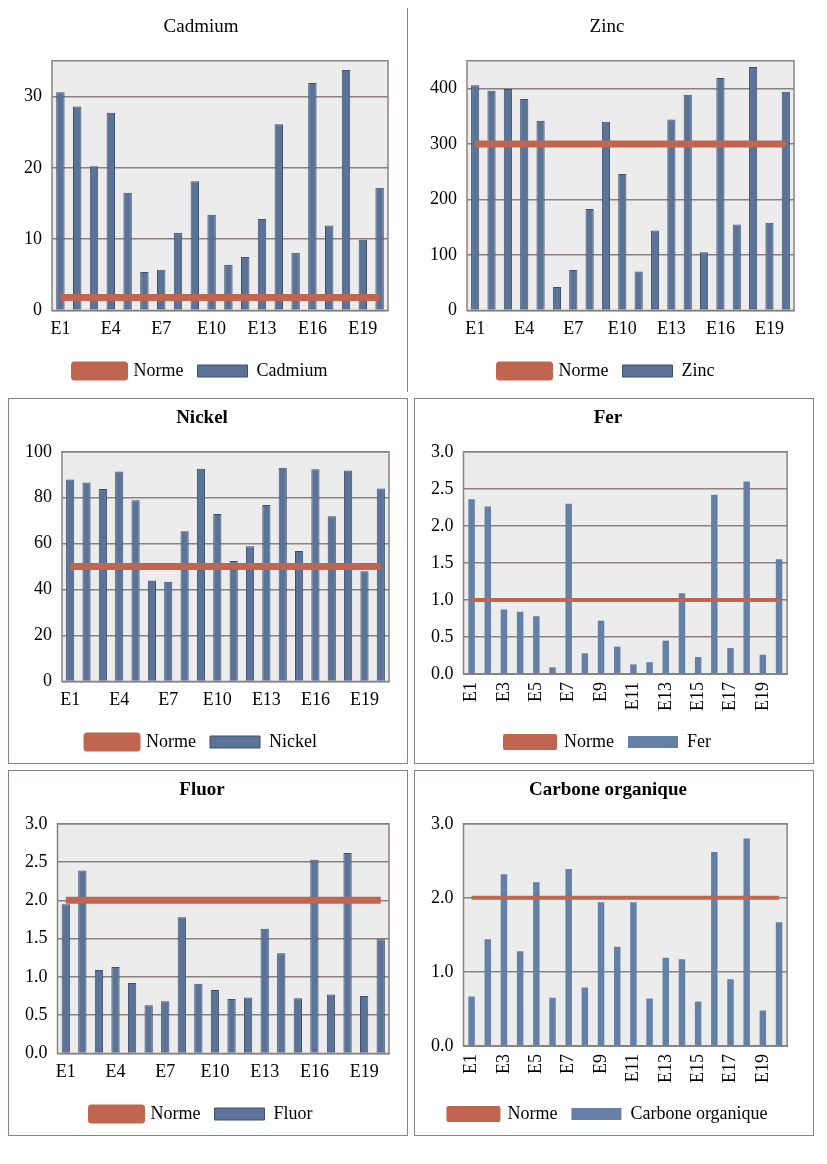  Describe the element at coordinates (43, 542) in the screenshot. I see `y-tick-label: 60` at that location.